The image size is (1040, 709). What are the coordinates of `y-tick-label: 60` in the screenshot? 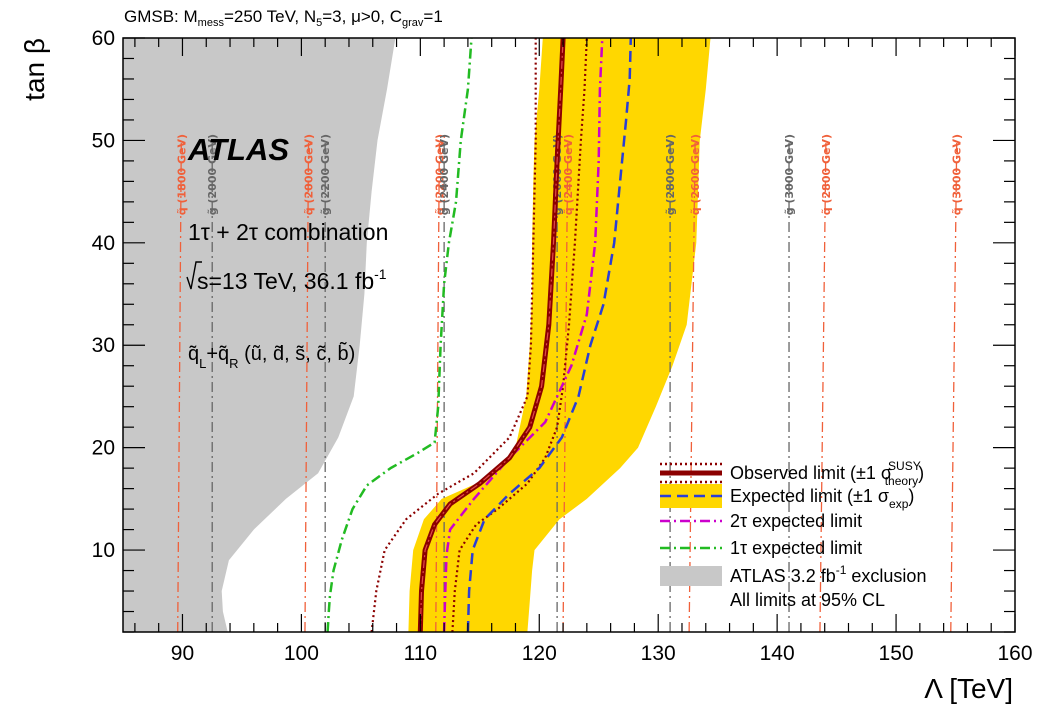 It's located at (103, 38).